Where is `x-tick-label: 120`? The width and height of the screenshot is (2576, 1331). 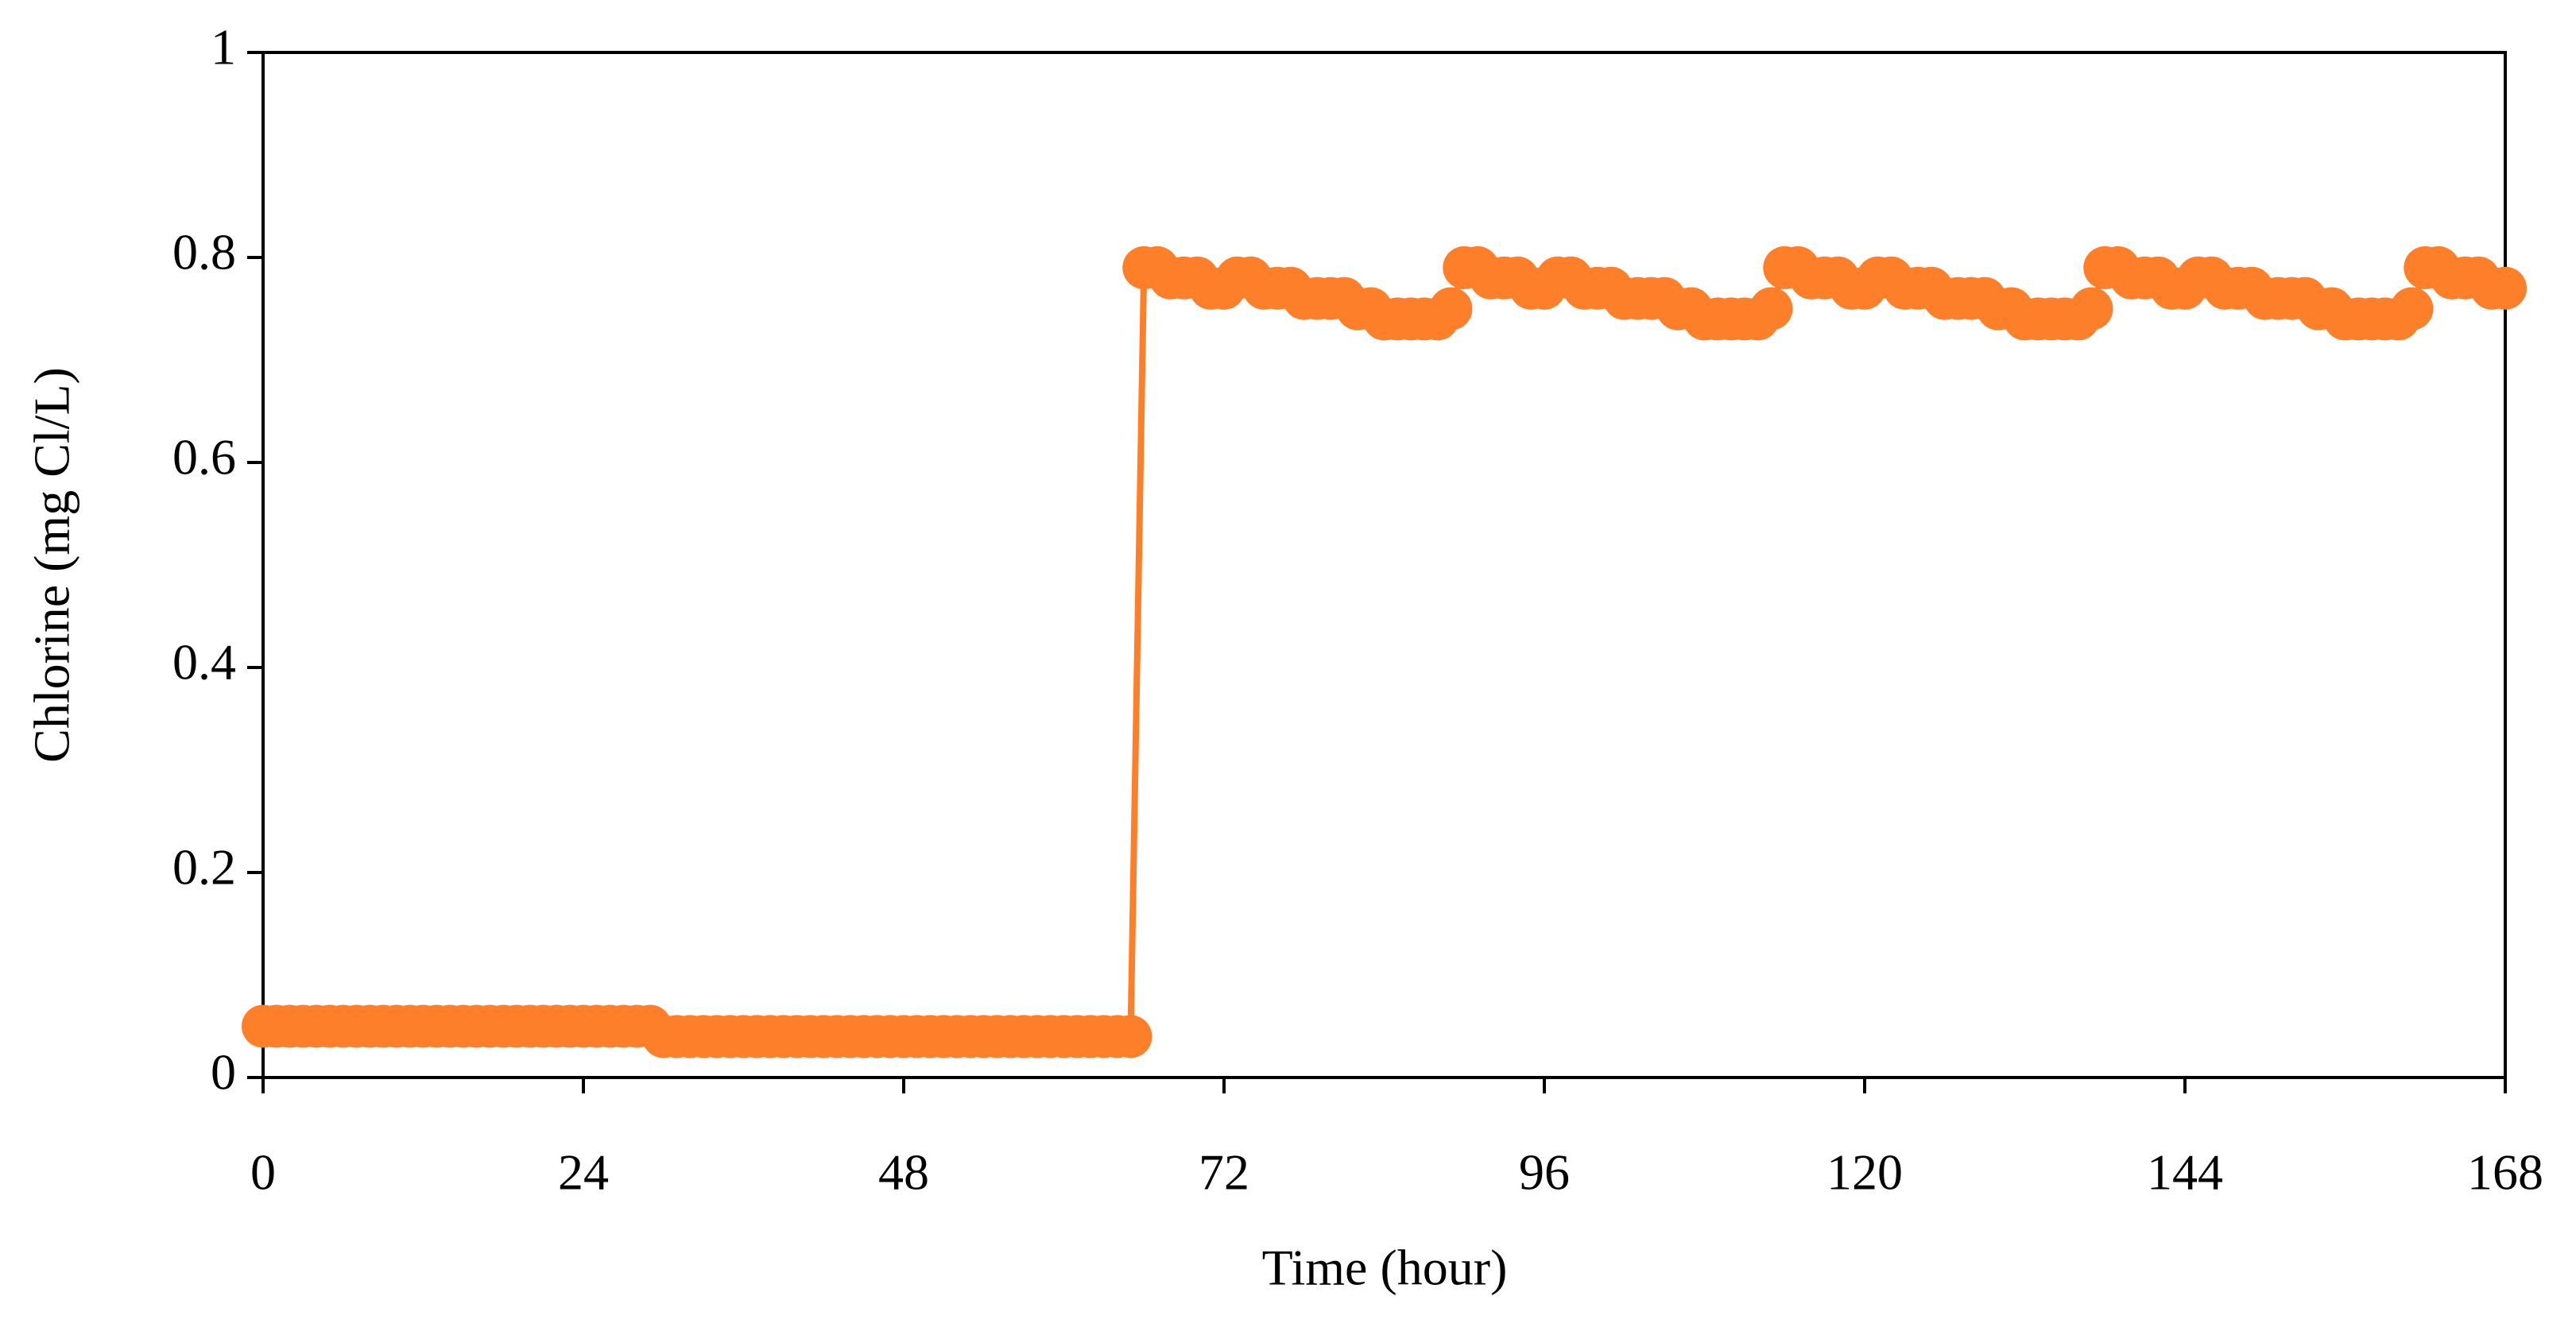 x-tick-label: 120 is located at coordinates (1864, 1172).